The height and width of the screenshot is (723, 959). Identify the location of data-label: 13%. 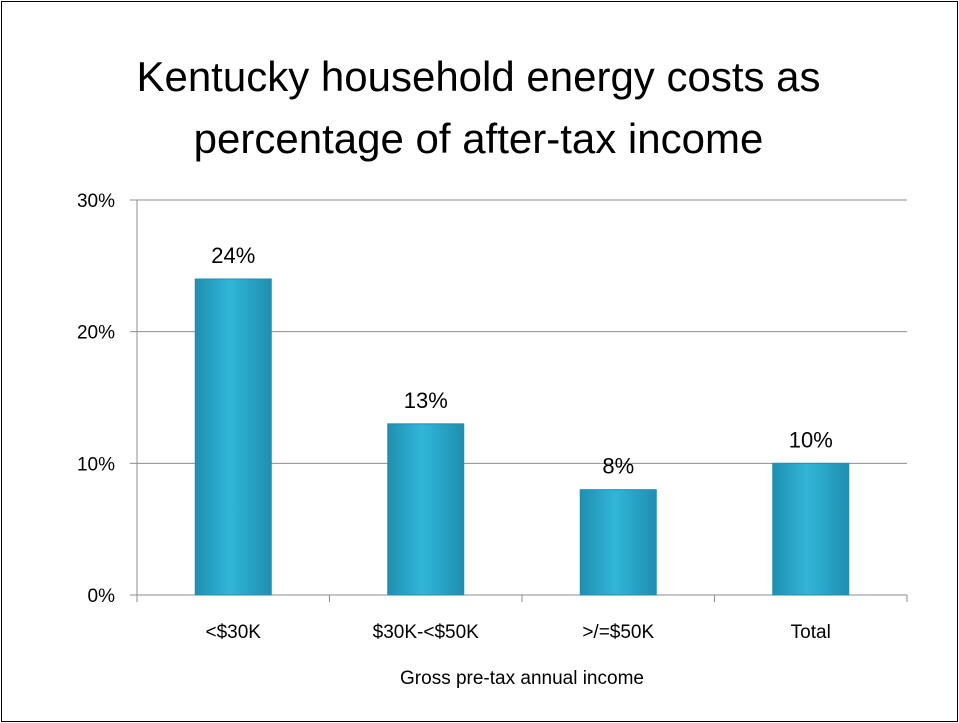
(426, 400).